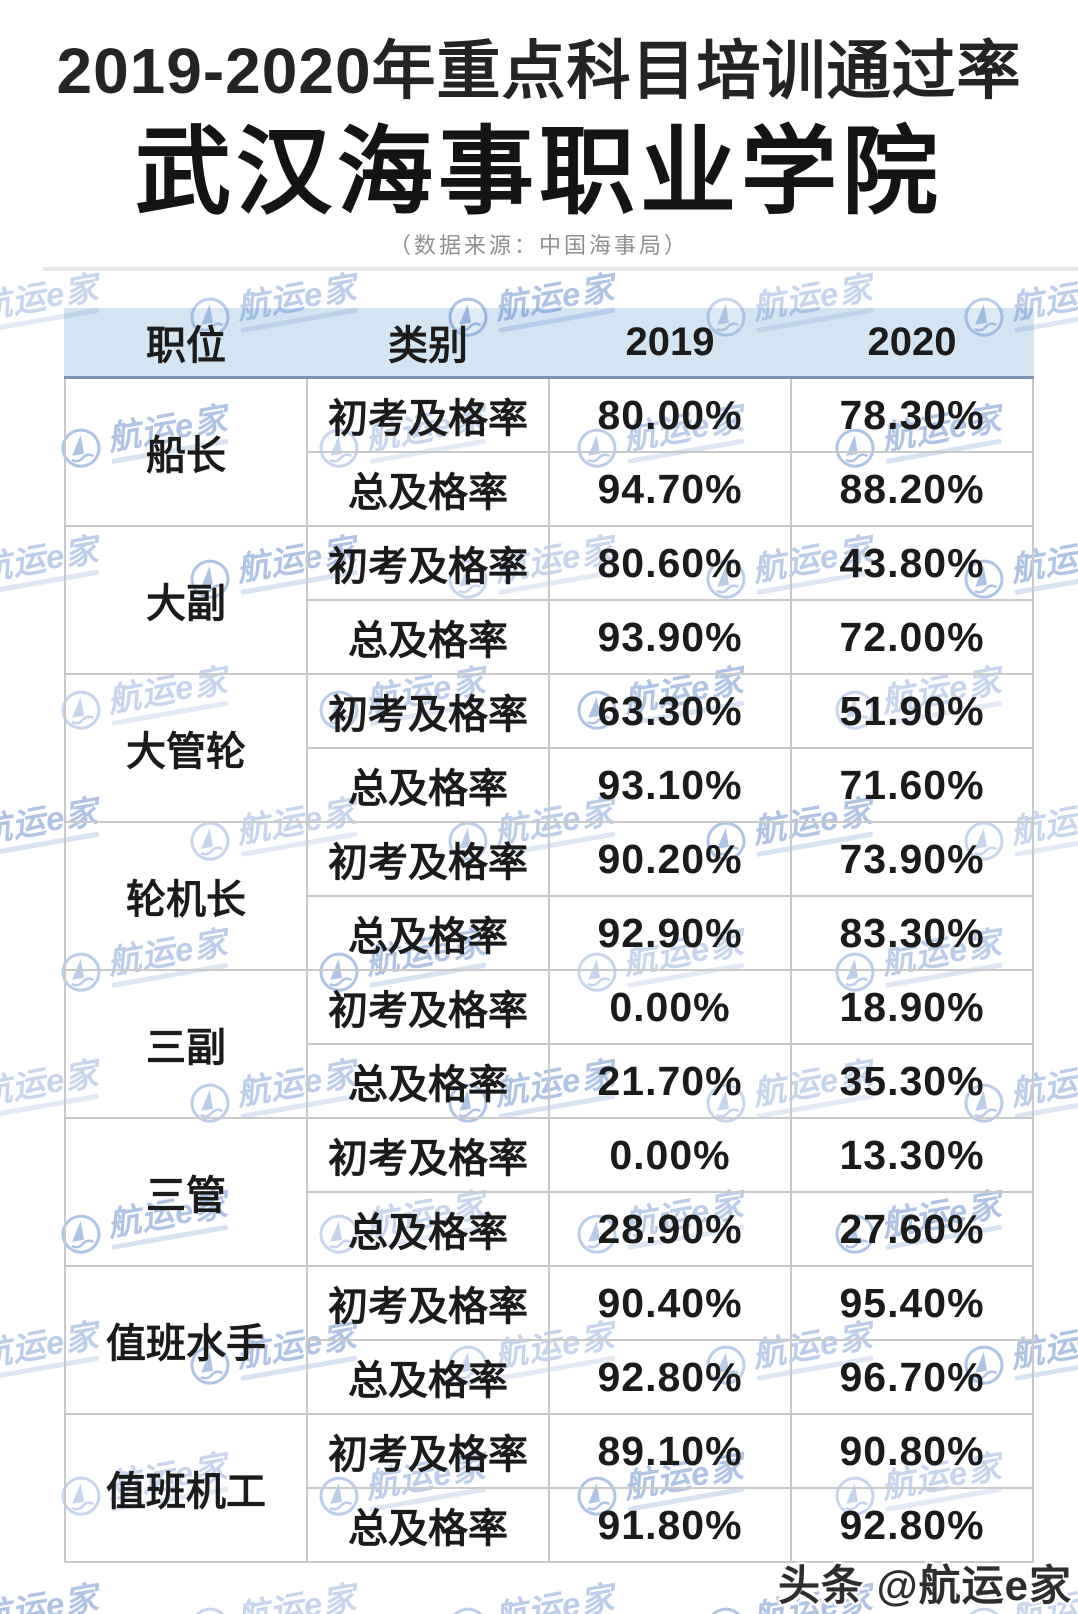 This screenshot has width=1078, height=1614. I want to click on table-row: 总及格率 91.80% 92.80%, so click(549, 1525).